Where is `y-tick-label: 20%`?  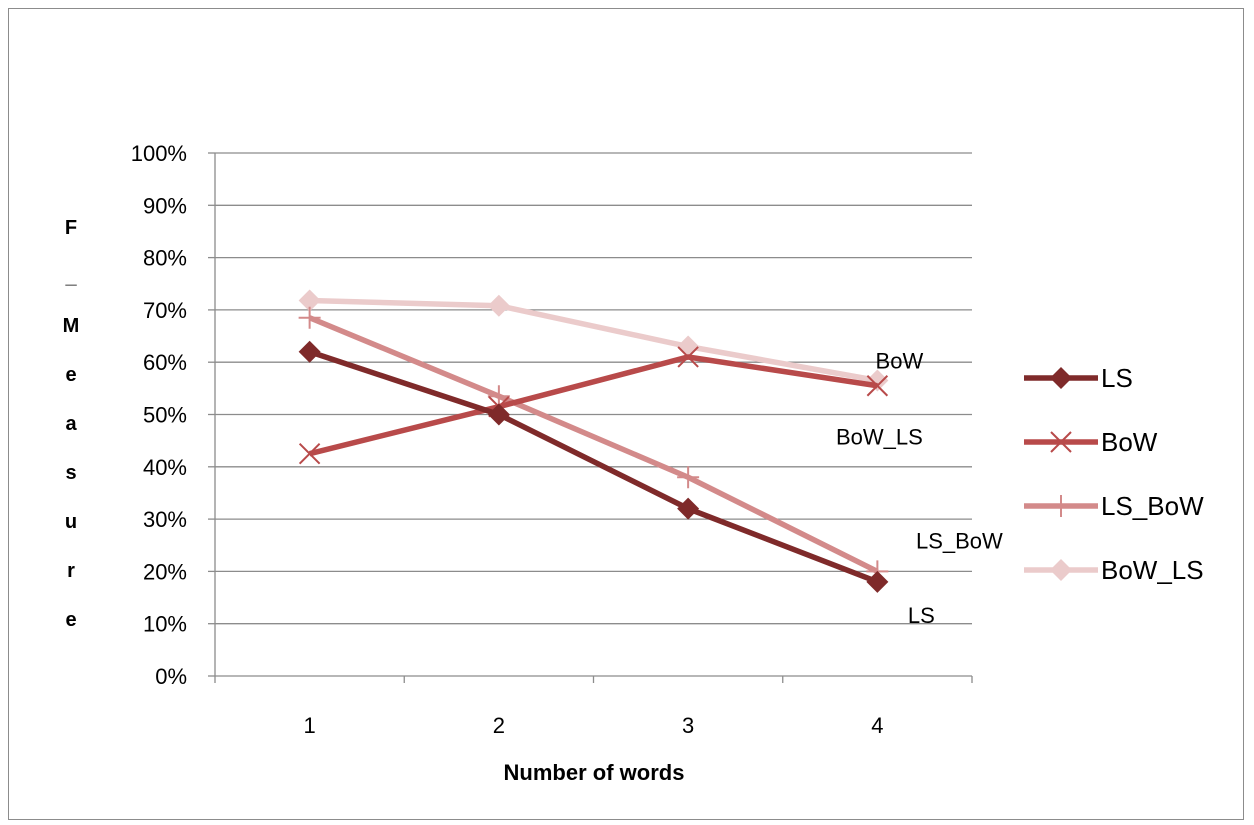
y-tick-label: 20% is located at coordinates (165, 571).